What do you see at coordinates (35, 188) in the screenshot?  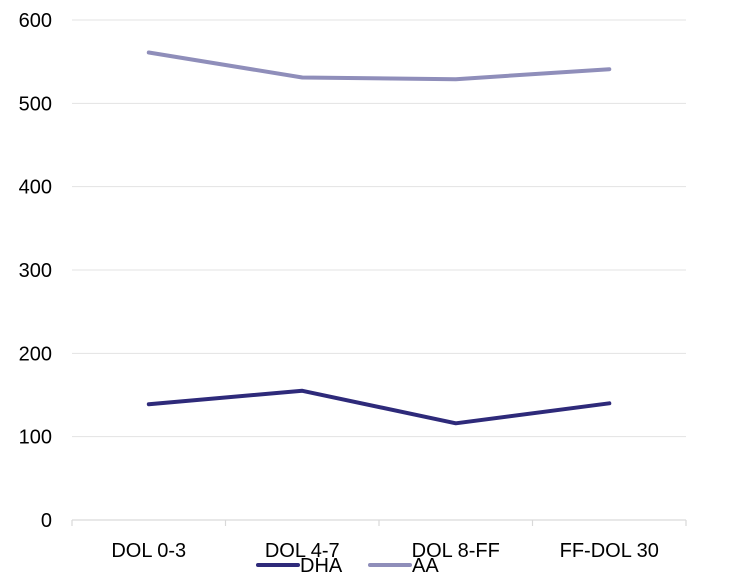 I see `y-tick-label: 400` at bounding box center [35, 188].